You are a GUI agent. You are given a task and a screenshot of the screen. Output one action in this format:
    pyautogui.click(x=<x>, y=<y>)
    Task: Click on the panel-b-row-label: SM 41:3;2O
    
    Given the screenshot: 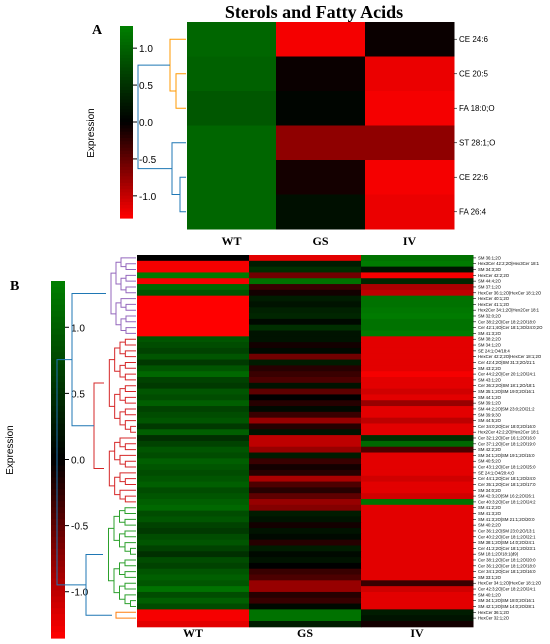 What is the action you would take?
    pyautogui.click(x=490, y=333)
    